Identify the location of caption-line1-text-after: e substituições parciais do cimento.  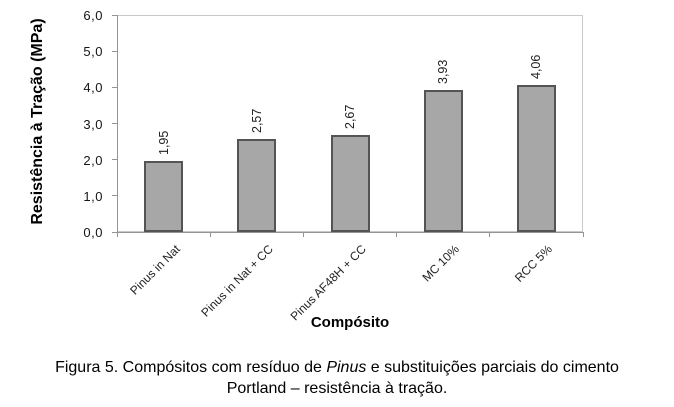
(492, 367).